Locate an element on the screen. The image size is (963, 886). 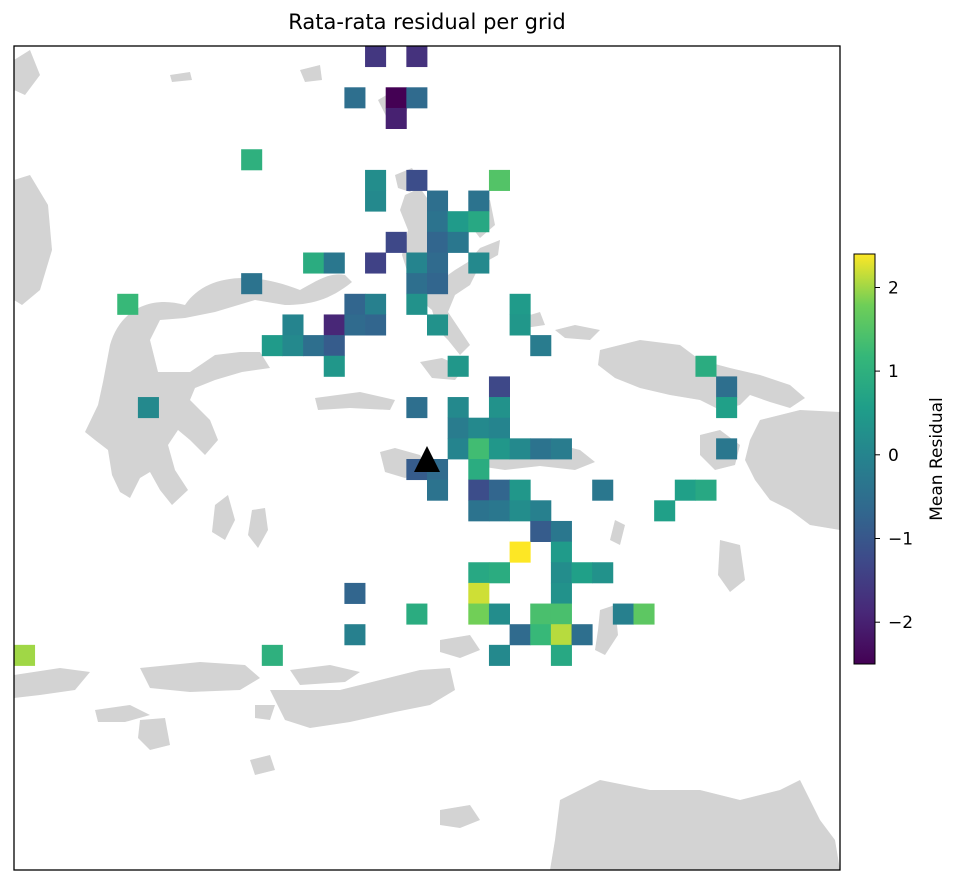
station-triangle-icon is located at coordinates (427, 459).